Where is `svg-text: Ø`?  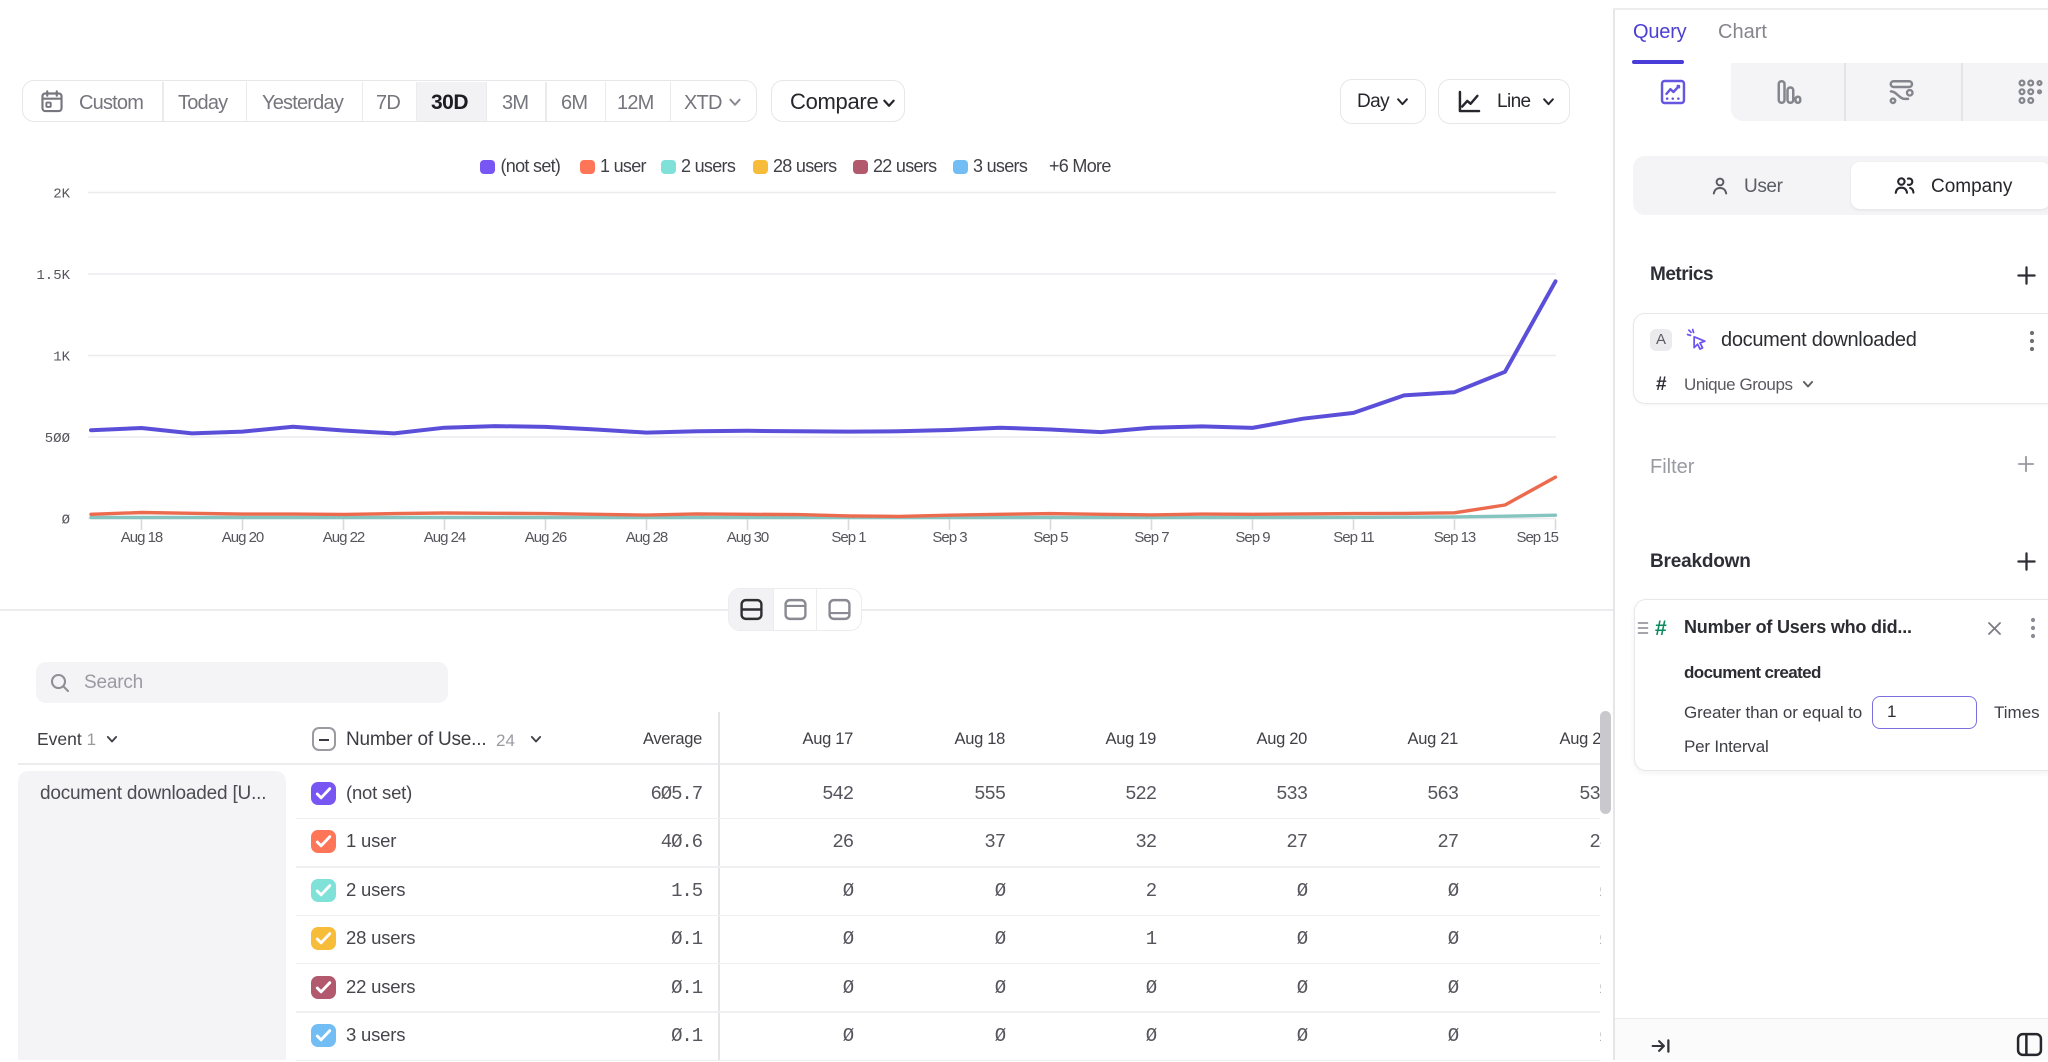 svg-text: Ø is located at coordinates (66, 521).